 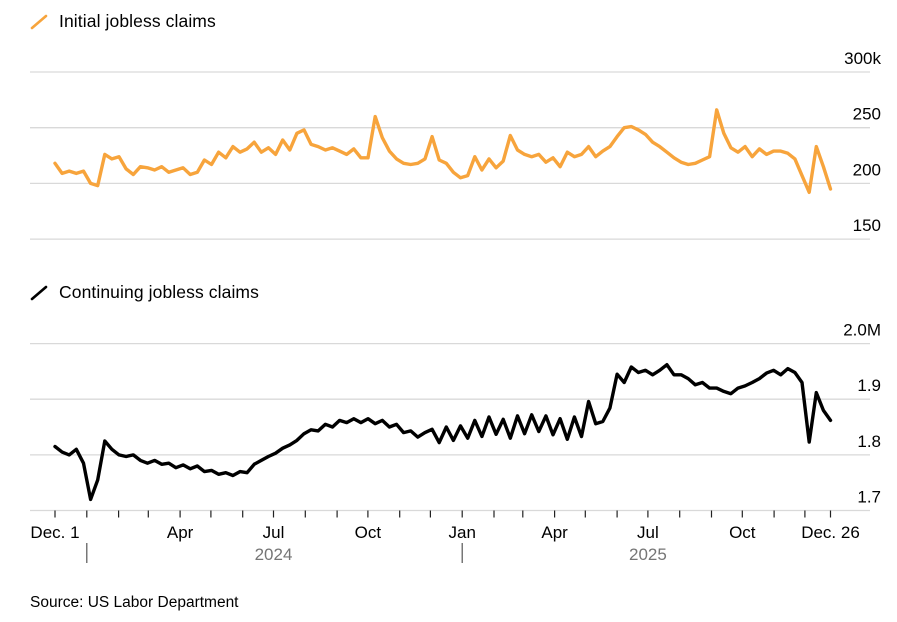 What do you see at coordinates (869, 441) in the screenshot?
I see `y-axis-label: 1.8` at bounding box center [869, 441].